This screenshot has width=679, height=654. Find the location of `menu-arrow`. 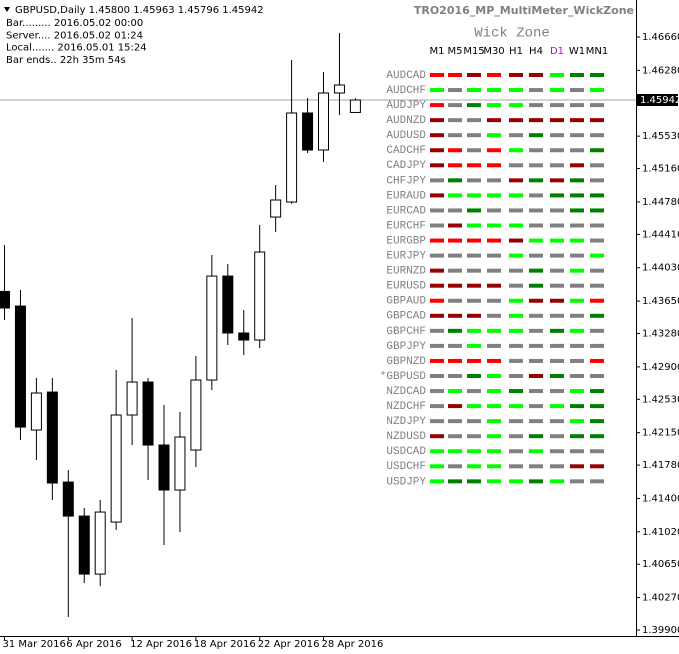

menu-arrow is located at coordinates (7, 9).